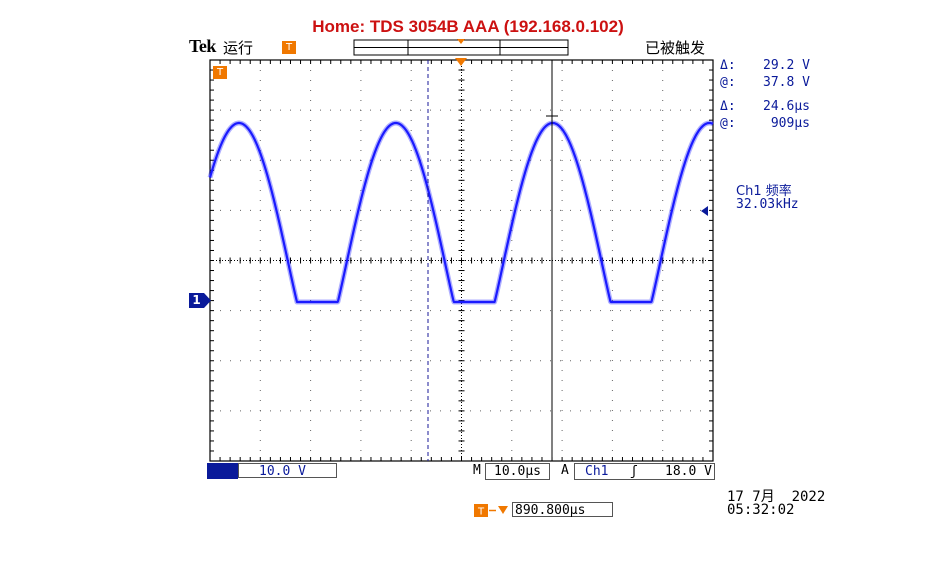 The width and height of the screenshot is (936, 586). Describe the element at coordinates (767, 204) in the screenshot. I see `measurement-value: 32.03kHz` at that location.